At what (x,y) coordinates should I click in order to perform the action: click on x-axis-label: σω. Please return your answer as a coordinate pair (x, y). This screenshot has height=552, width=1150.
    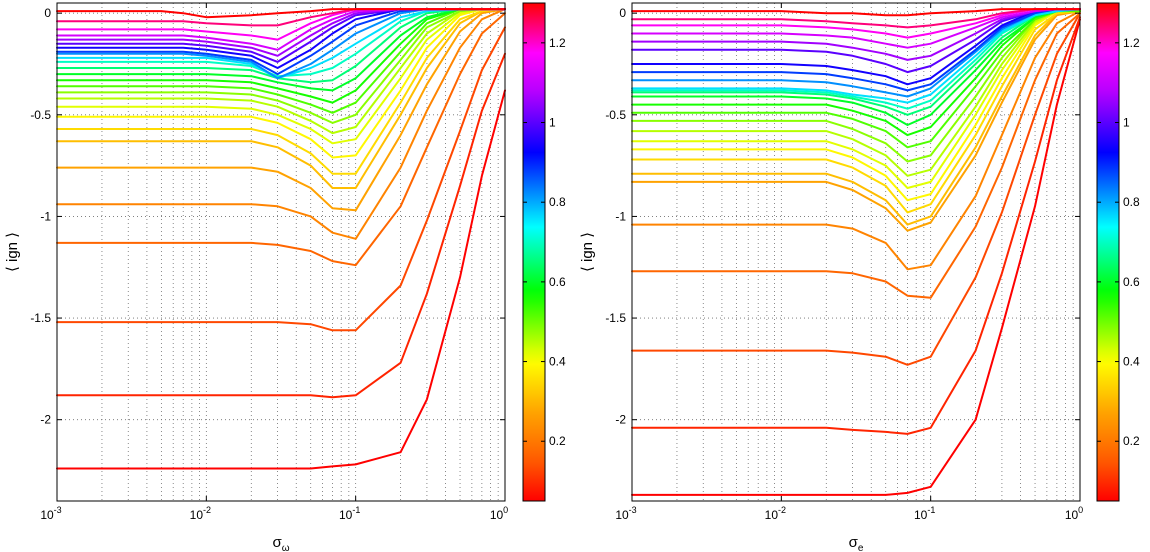
    Looking at the image, I should click on (280, 543).